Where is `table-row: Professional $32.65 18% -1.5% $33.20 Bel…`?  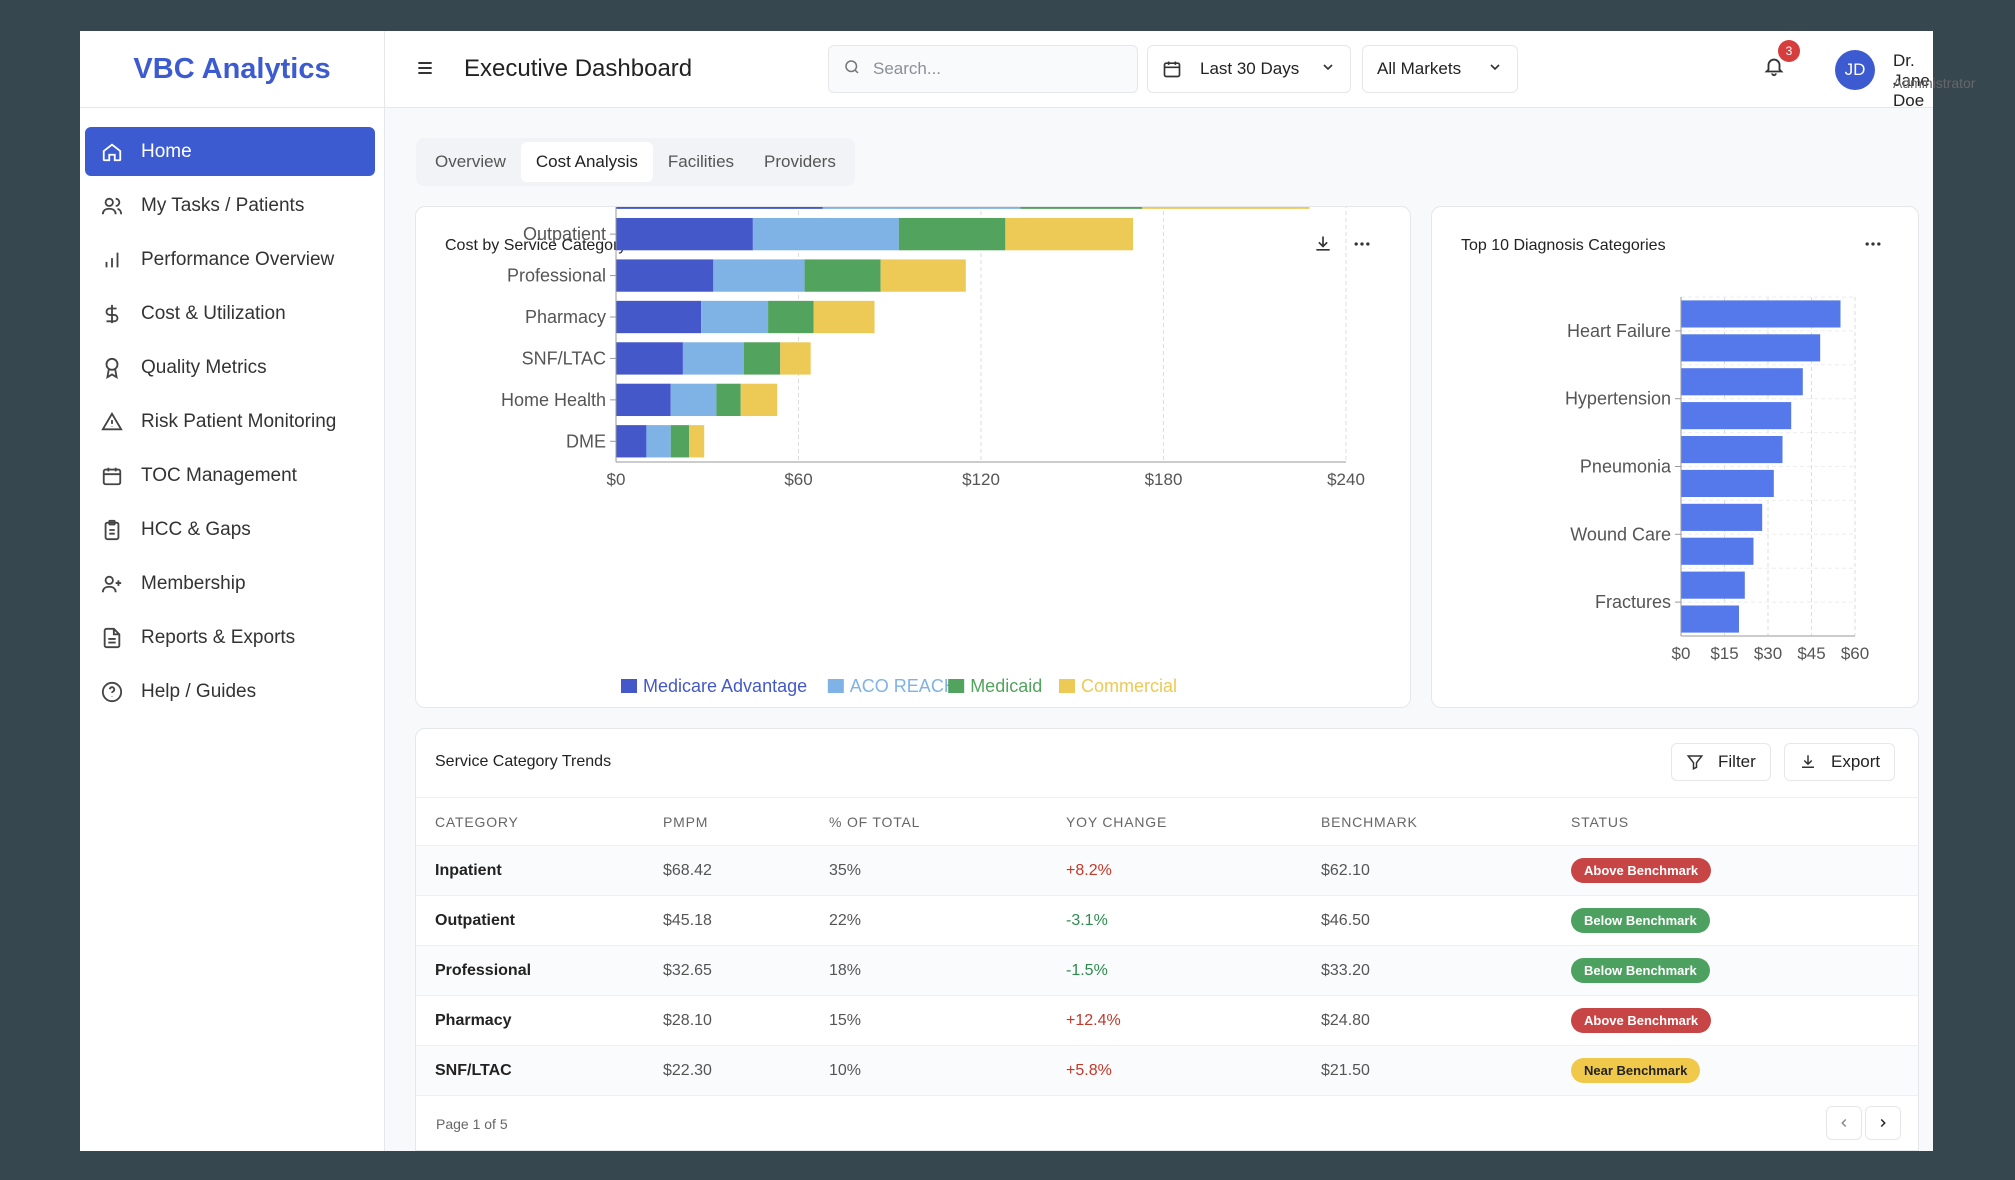 table-row: Professional $32.65 18% -1.5% $33.20 Bel… is located at coordinates (1167, 970).